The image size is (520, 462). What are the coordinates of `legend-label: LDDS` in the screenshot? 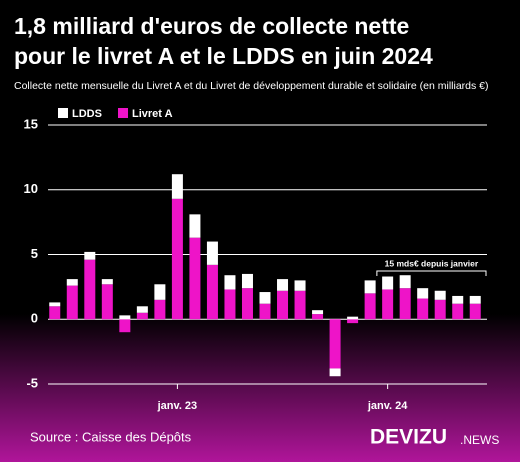 It's located at (87, 114).